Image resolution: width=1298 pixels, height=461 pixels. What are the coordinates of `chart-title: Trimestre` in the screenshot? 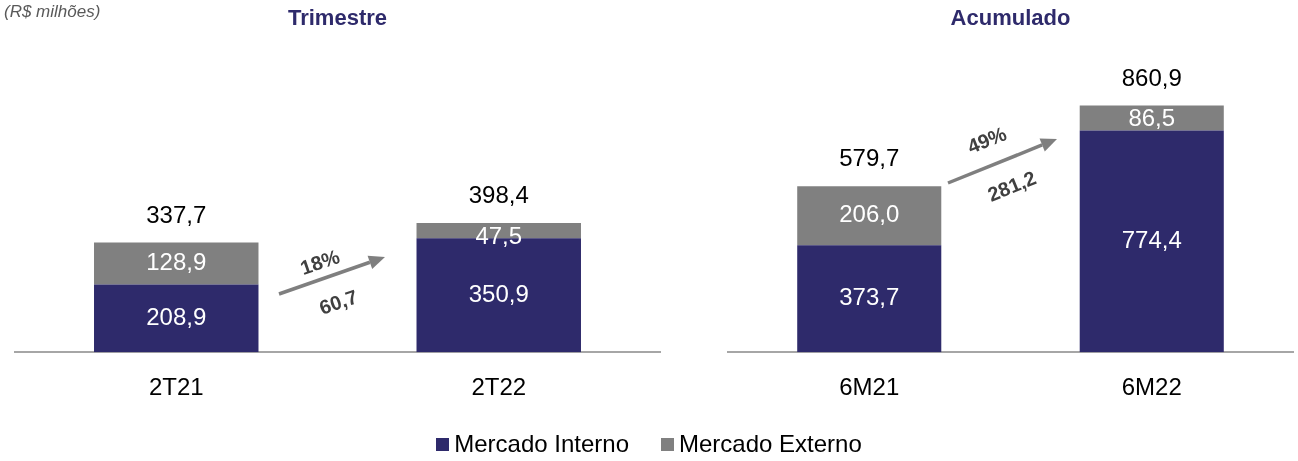 It's located at (337, 18).